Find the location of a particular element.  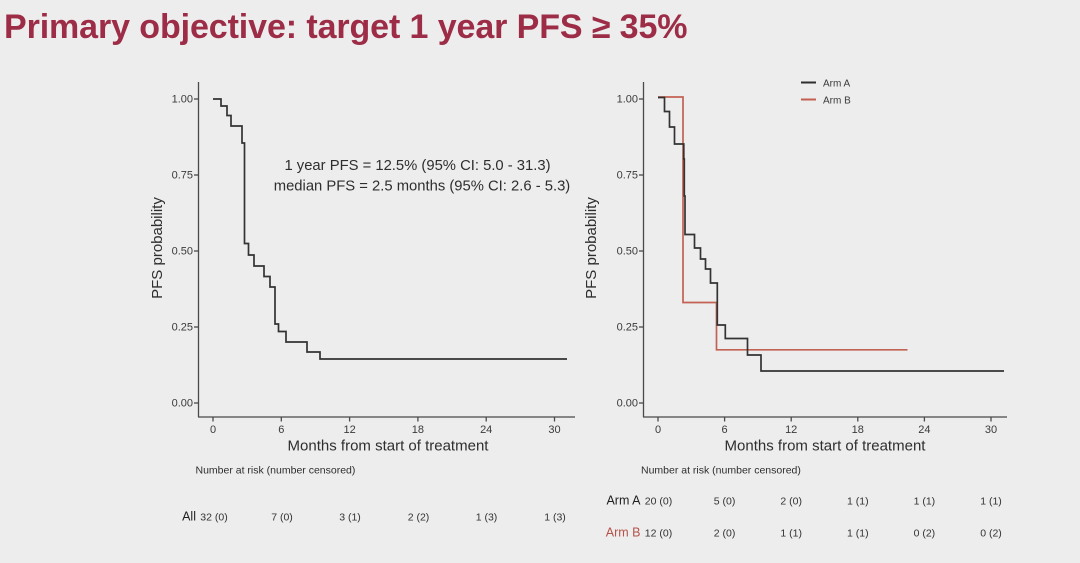

svg-text: 3 (1) is located at coordinates (350, 518).